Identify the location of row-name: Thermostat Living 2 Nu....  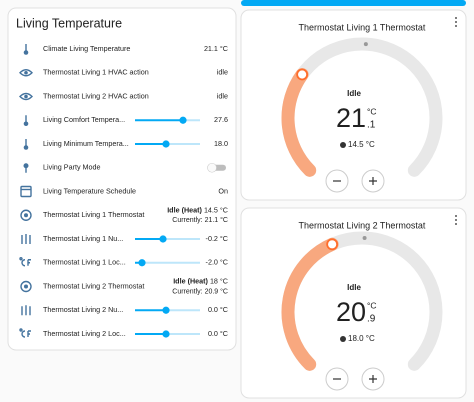
(83, 309).